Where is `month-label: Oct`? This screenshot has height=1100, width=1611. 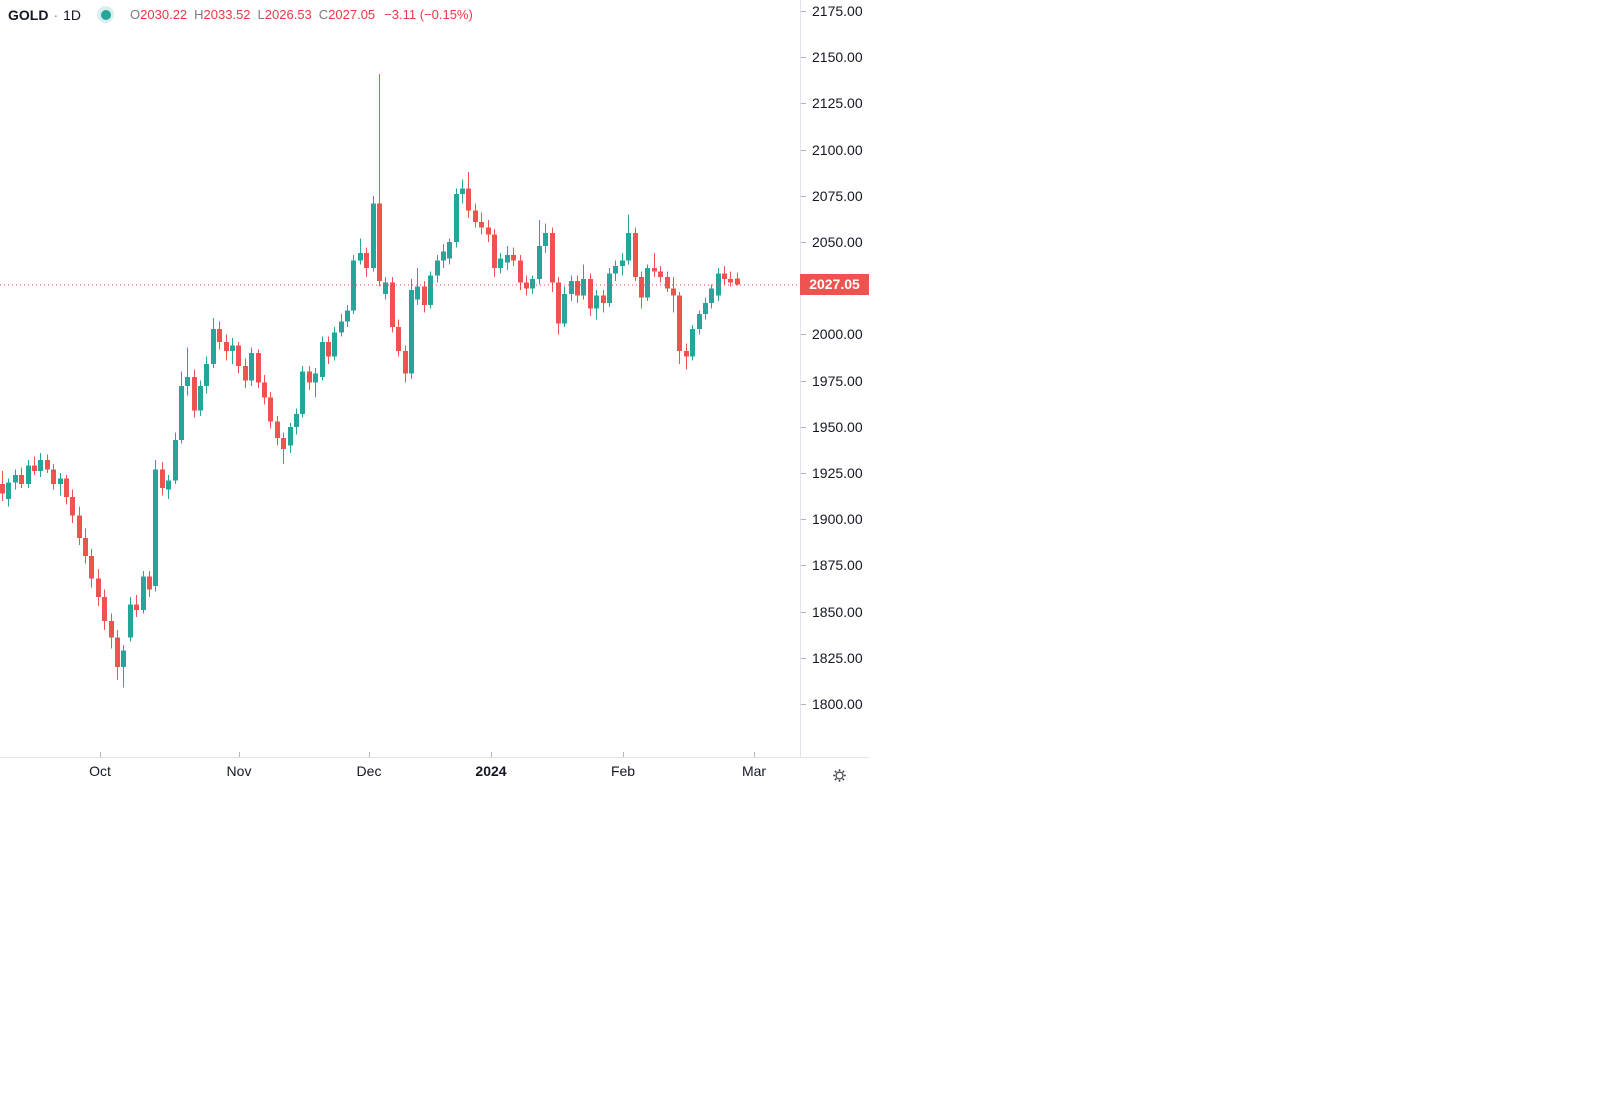
month-label: Oct is located at coordinates (100, 771).